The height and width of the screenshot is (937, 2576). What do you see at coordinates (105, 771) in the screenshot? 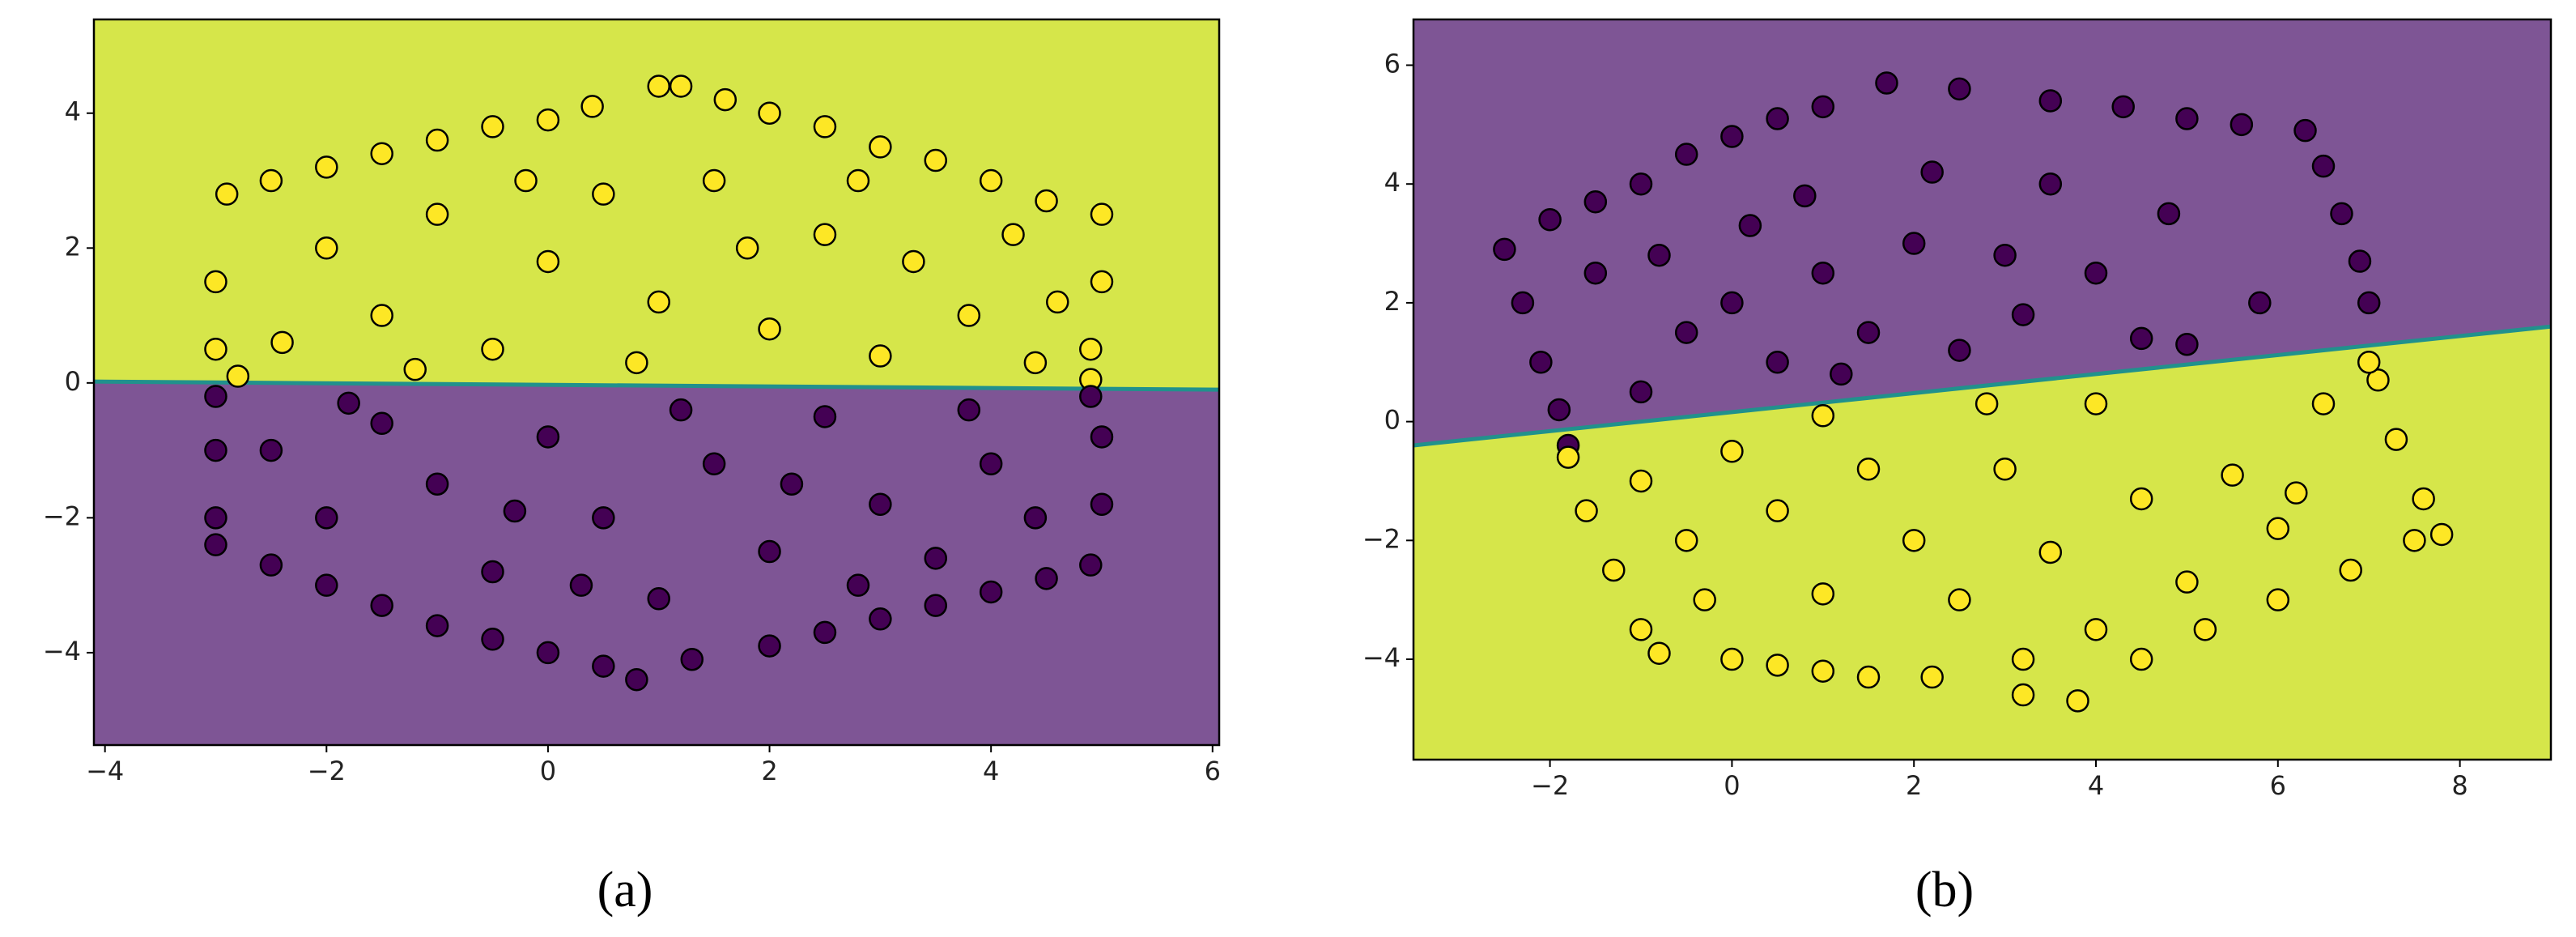
I see `x-tick-label: −4` at bounding box center [105, 771].